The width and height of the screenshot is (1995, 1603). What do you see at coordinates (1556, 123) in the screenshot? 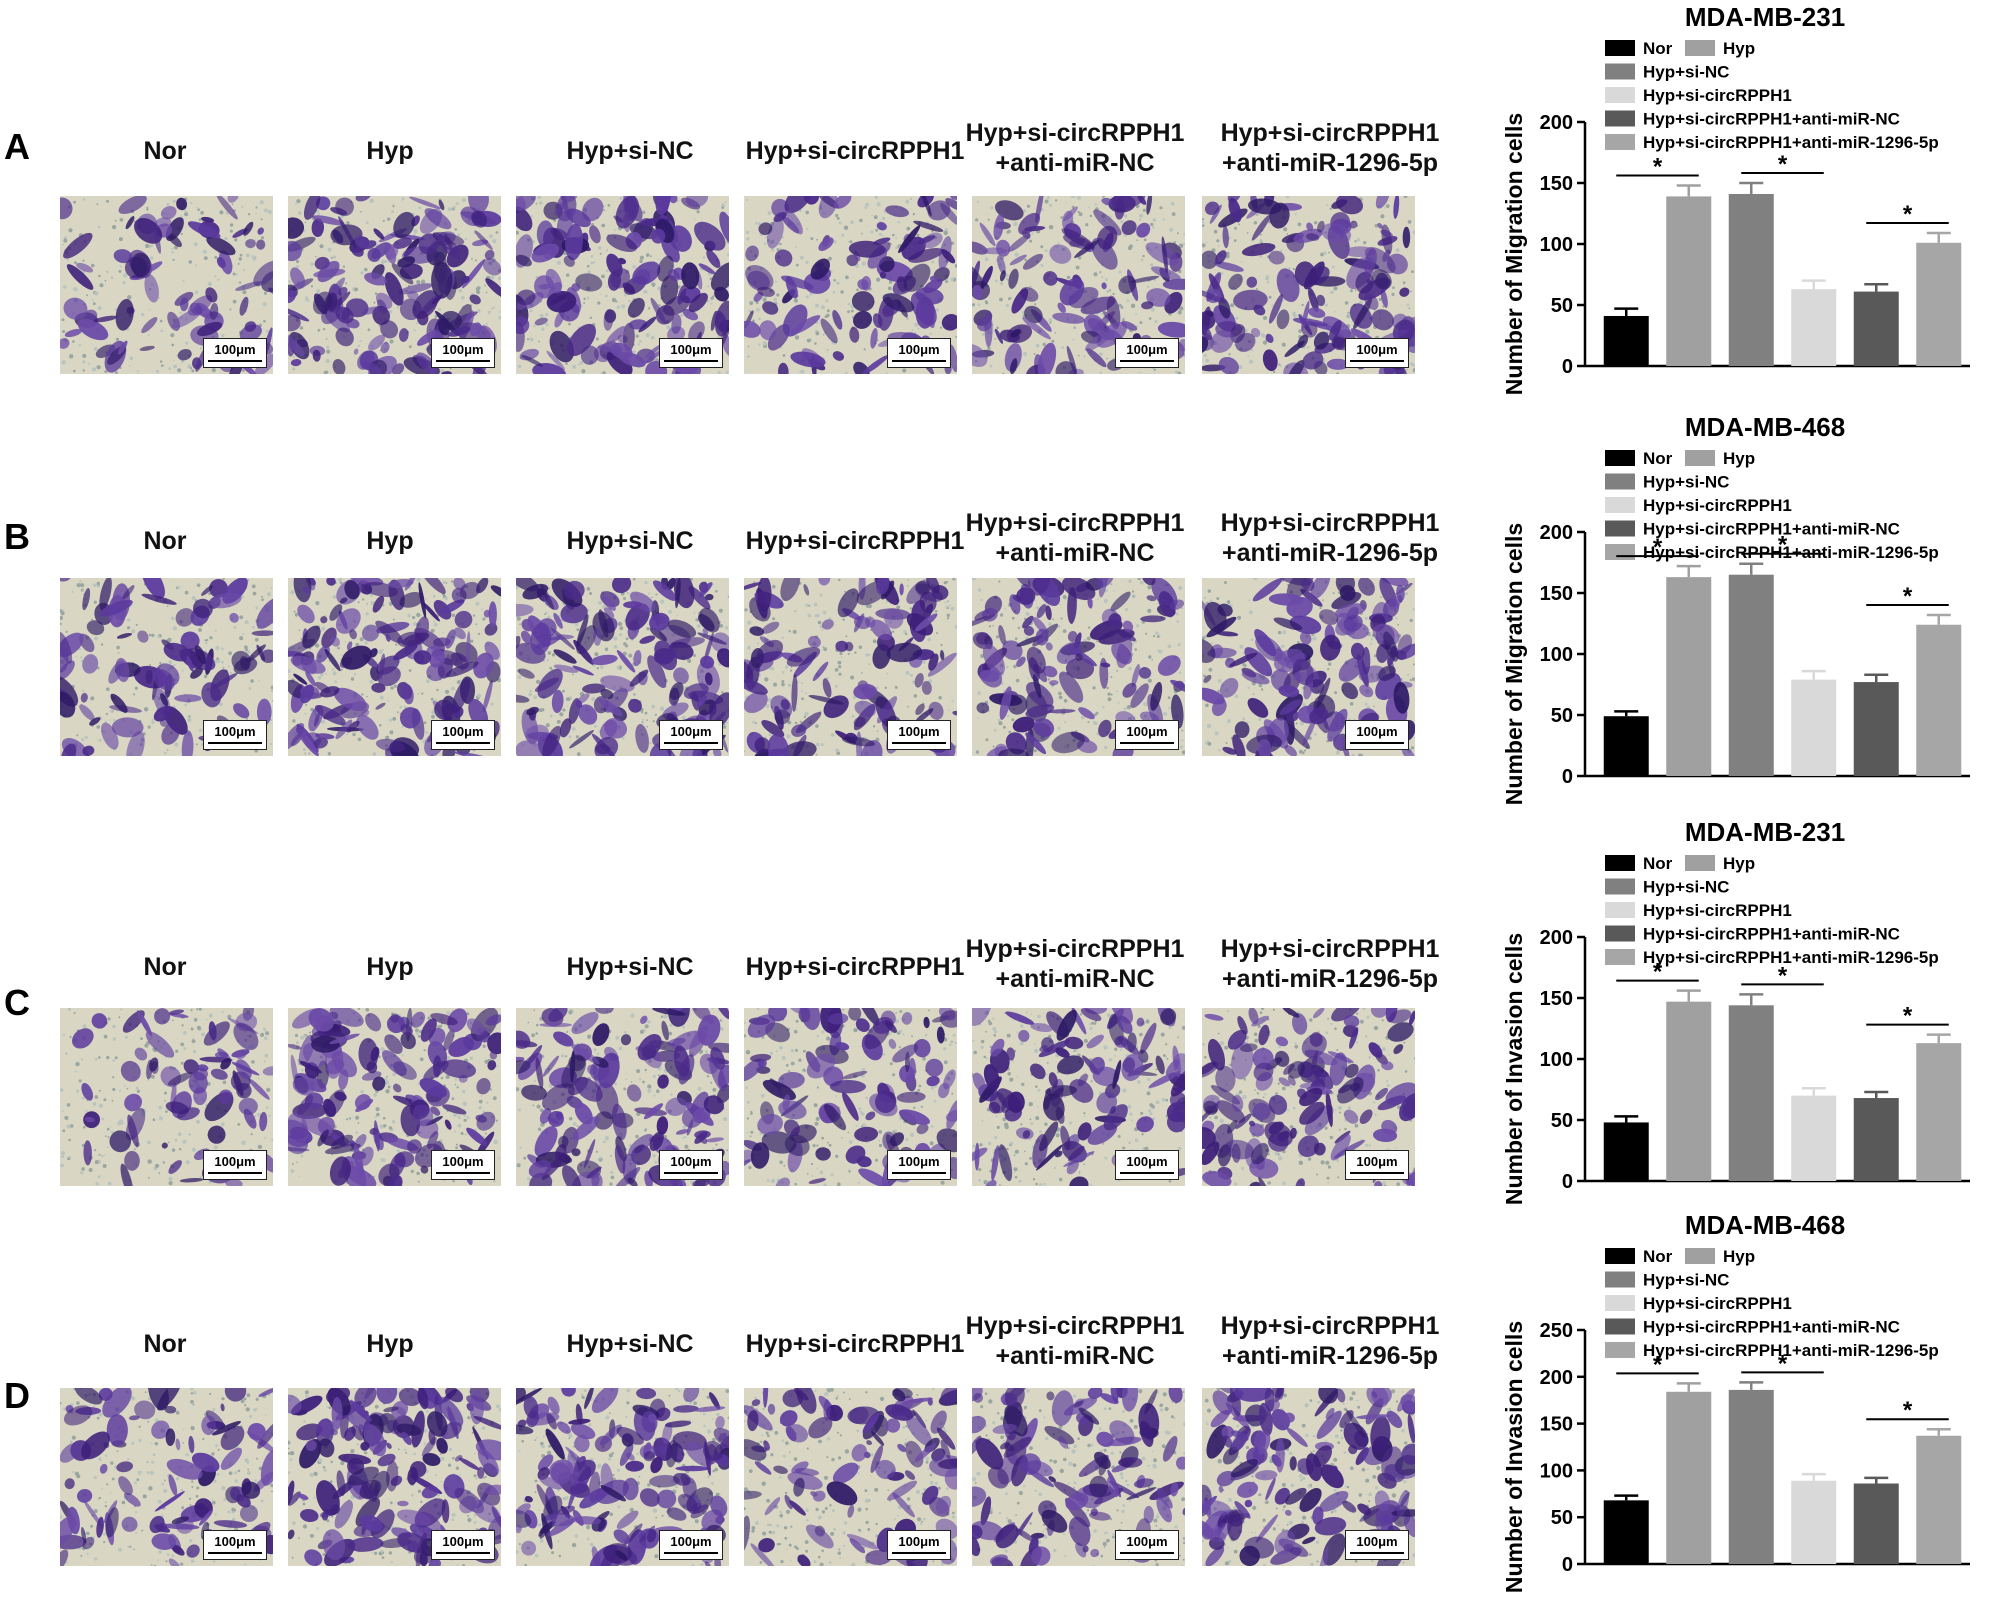
I see `y-tick-label: 200` at bounding box center [1556, 123].